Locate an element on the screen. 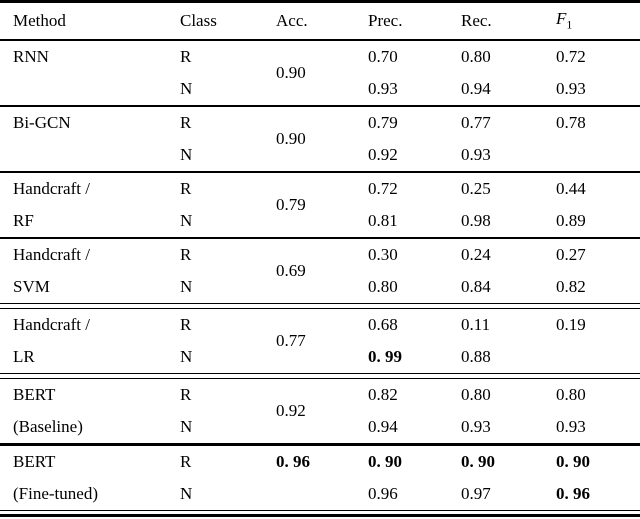 The width and height of the screenshot is (640, 519). precision-n-cell: 0.96 is located at coordinates (383, 493).